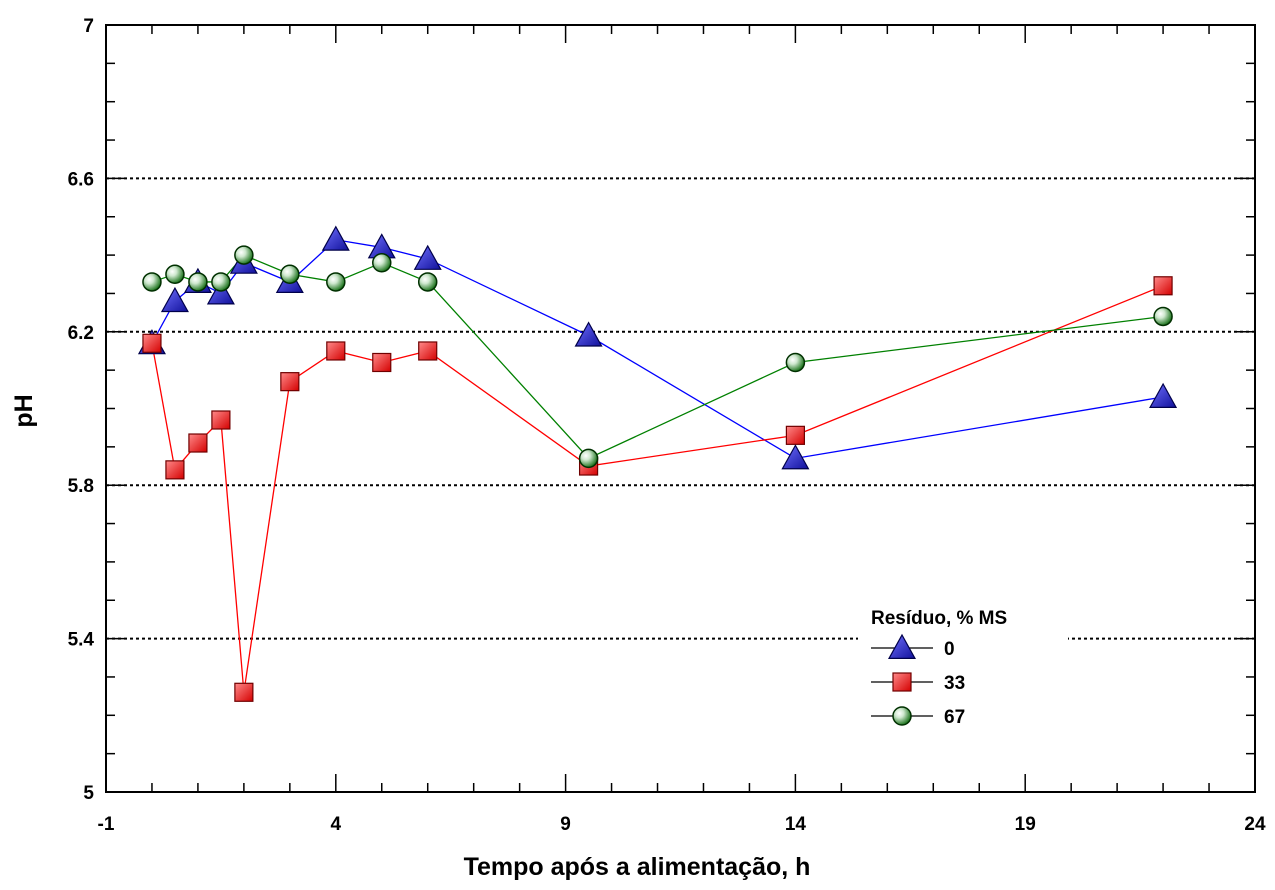 Image resolution: width=1275 pixels, height=890 pixels. I want to click on x-tick-label: 4, so click(336, 824).